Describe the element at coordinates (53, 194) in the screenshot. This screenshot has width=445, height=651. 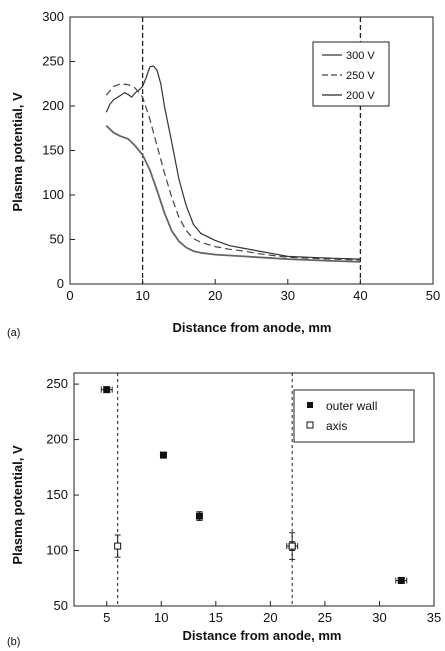
I see `panel-a-ytick-label: 100` at that location.